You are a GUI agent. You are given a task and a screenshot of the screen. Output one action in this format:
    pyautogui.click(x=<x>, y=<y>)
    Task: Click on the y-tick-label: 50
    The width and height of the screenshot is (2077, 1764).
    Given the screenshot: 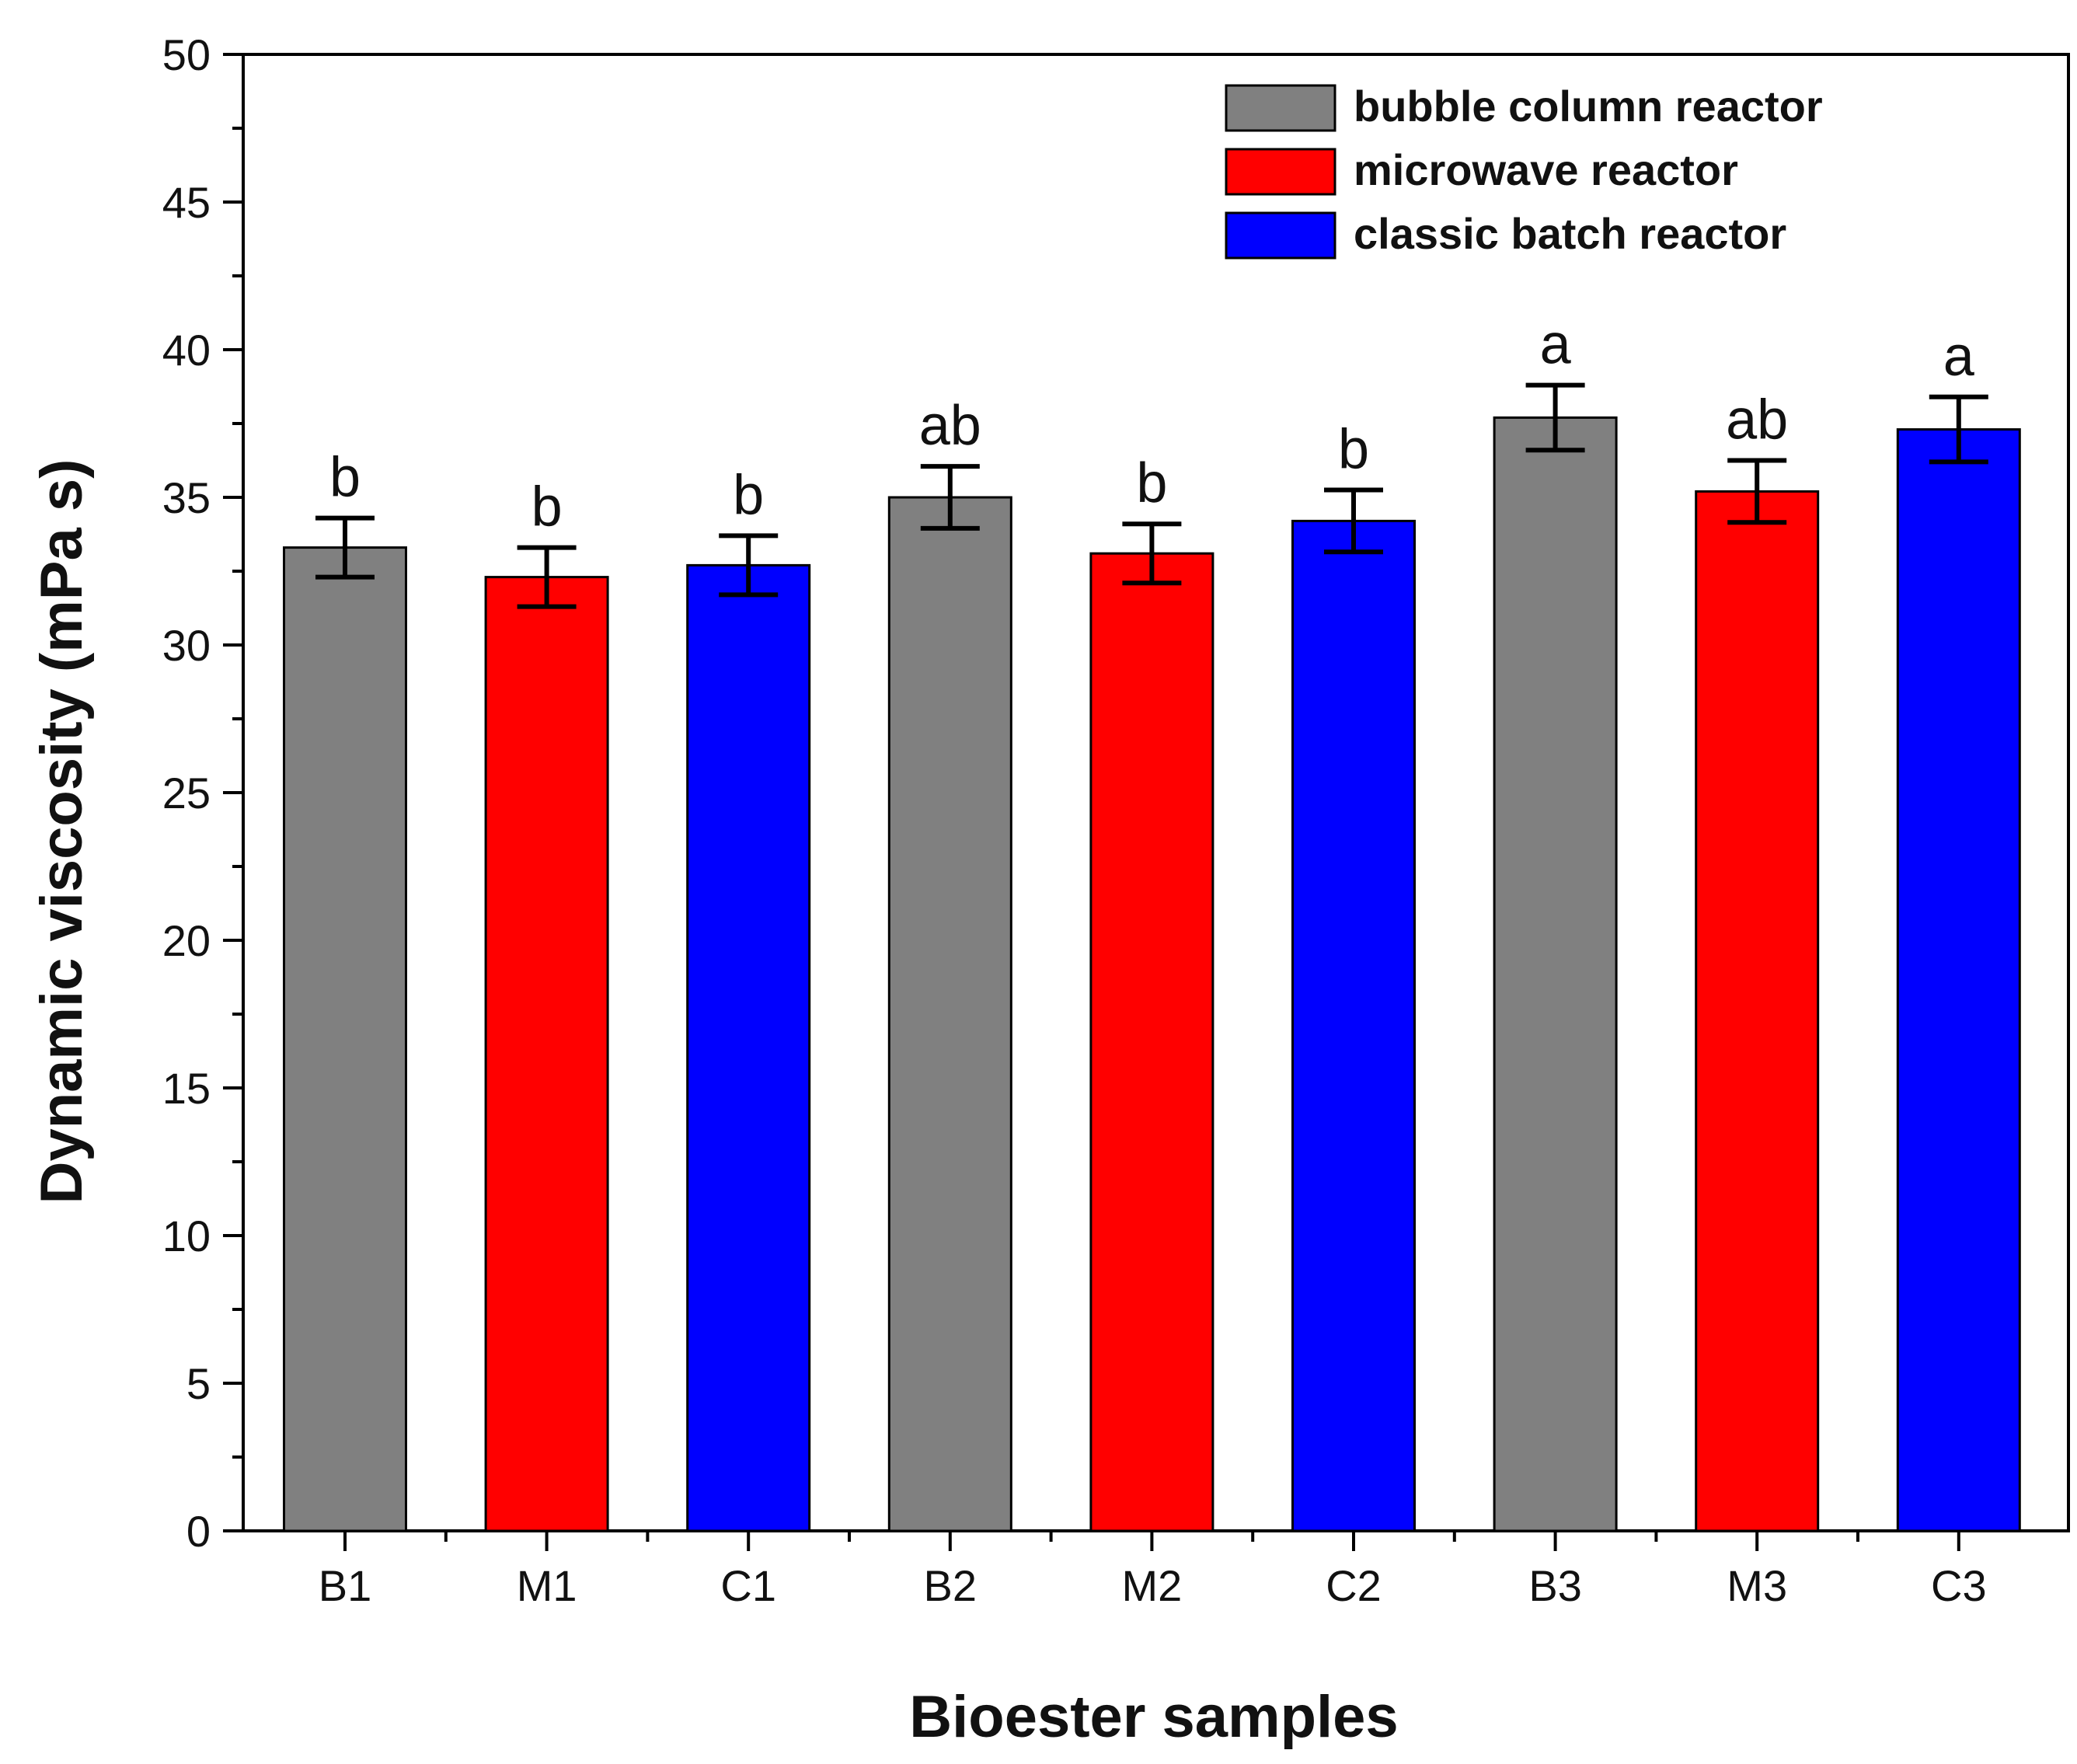 What is the action you would take?
    pyautogui.click(x=186, y=54)
    